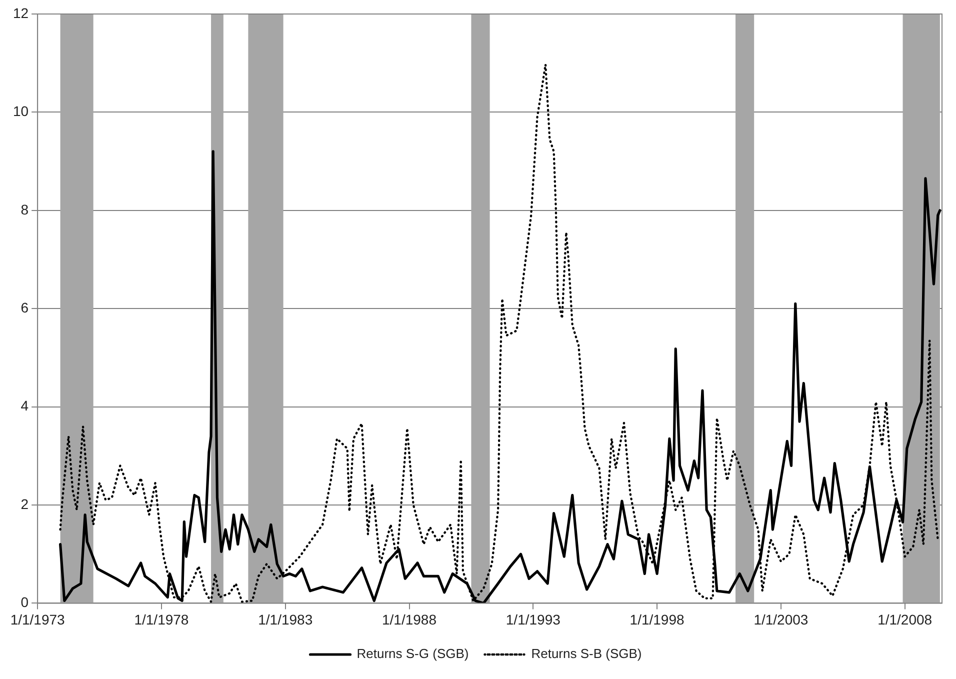  What do you see at coordinates (24, 406) in the screenshot?
I see `y-tick-label: 4` at bounding box center [24, 406].